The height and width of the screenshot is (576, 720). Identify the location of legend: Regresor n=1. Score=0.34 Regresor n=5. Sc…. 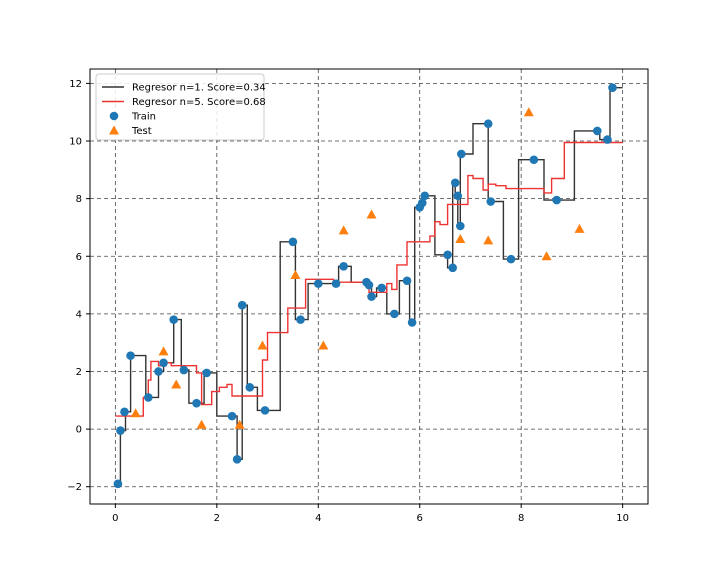
(180, 107).